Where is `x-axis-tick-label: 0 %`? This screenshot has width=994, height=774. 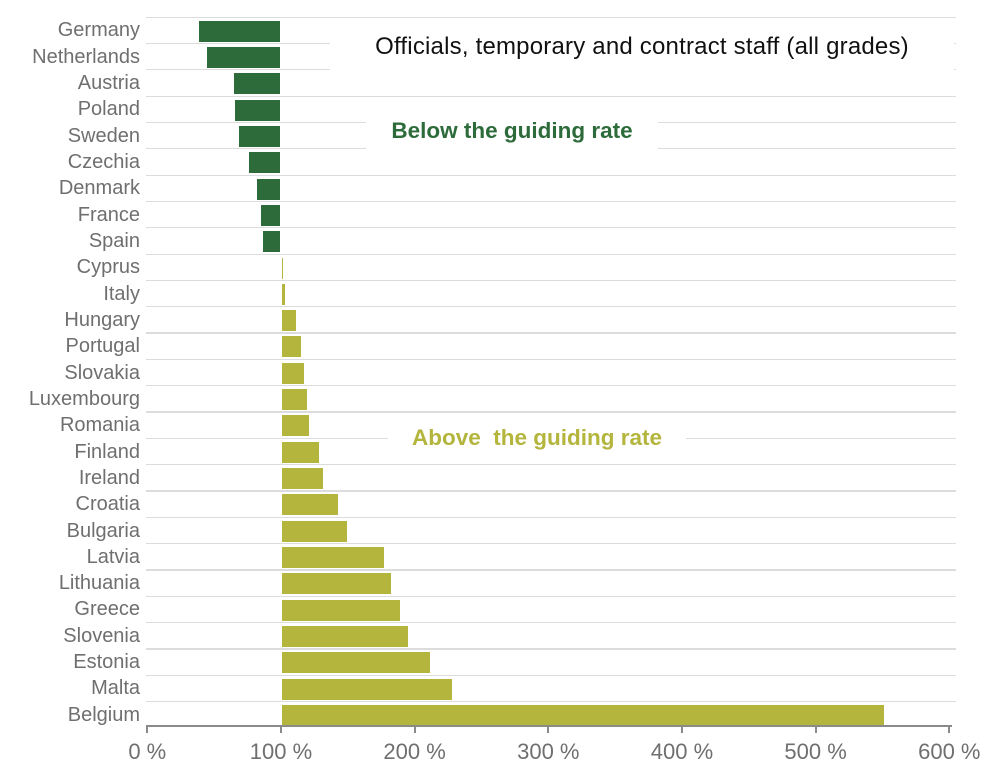
x-axis-tick-label: 0 % is located at coordinates (147, 751).